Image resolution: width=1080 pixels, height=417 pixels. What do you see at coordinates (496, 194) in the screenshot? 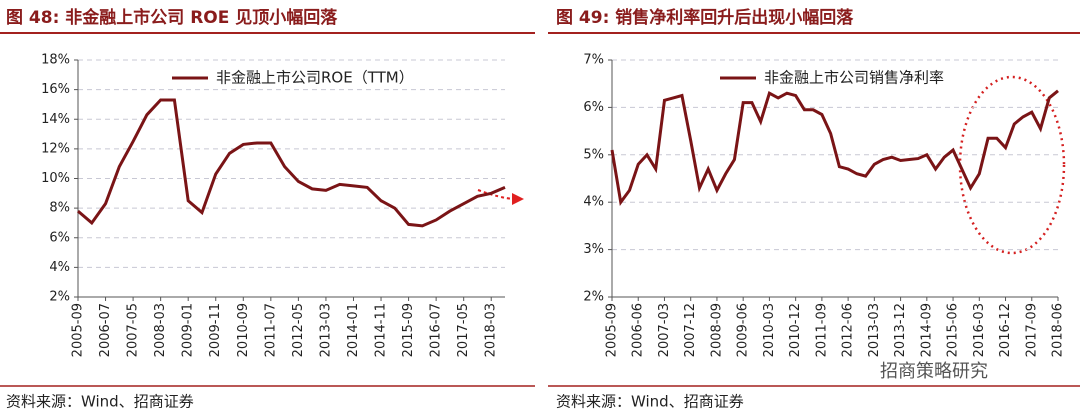
I see `trend-arrow` at bounding box center [496, 194].